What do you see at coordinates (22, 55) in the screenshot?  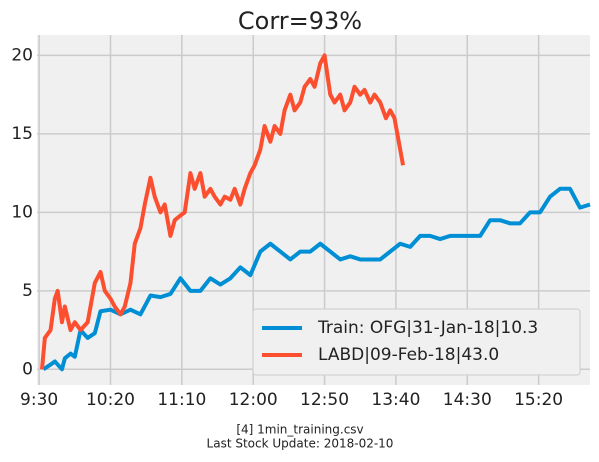 I see `y-tick-label: 20` at bounding box center [22, 55].